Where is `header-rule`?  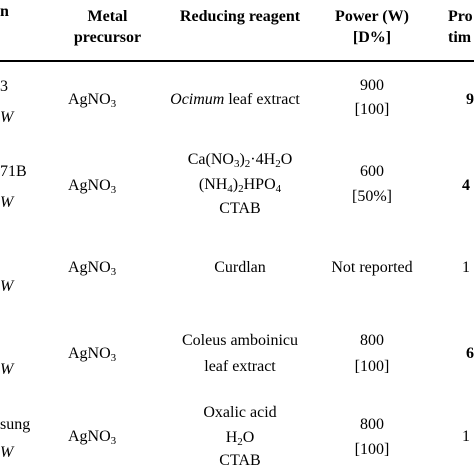 header-rule is located at coordinates (237, 61).